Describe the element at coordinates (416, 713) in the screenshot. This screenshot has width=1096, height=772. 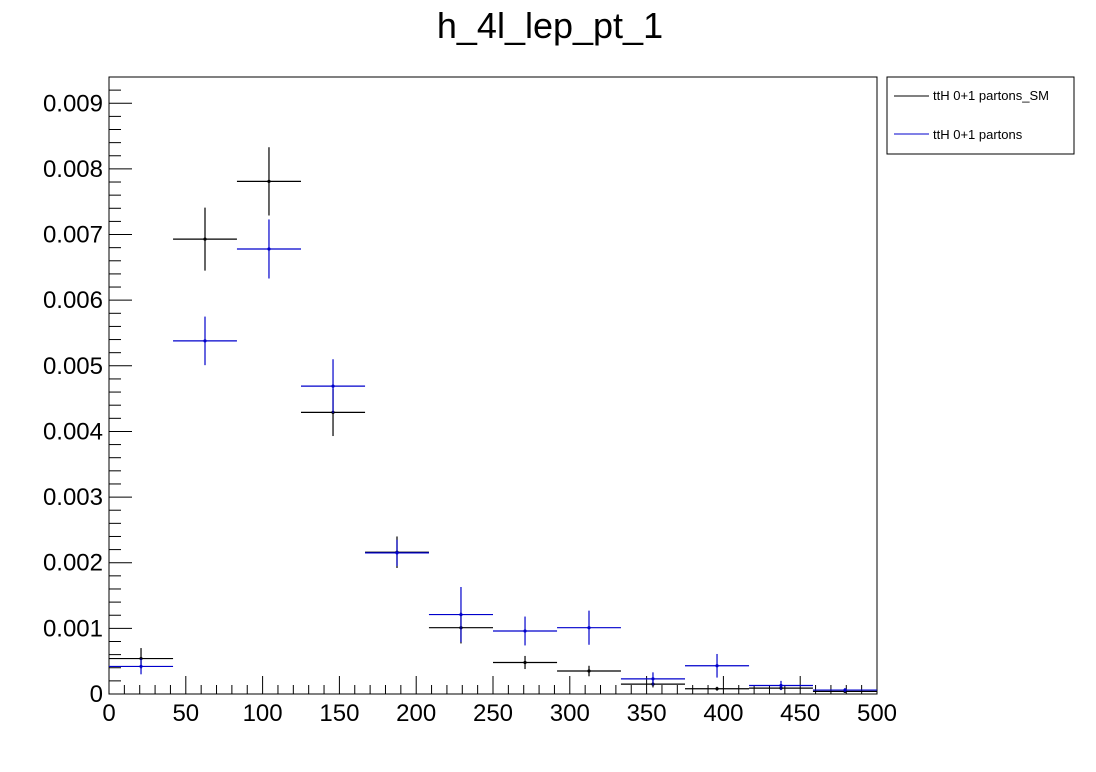
I see `x-tick-label: 200` at that location.